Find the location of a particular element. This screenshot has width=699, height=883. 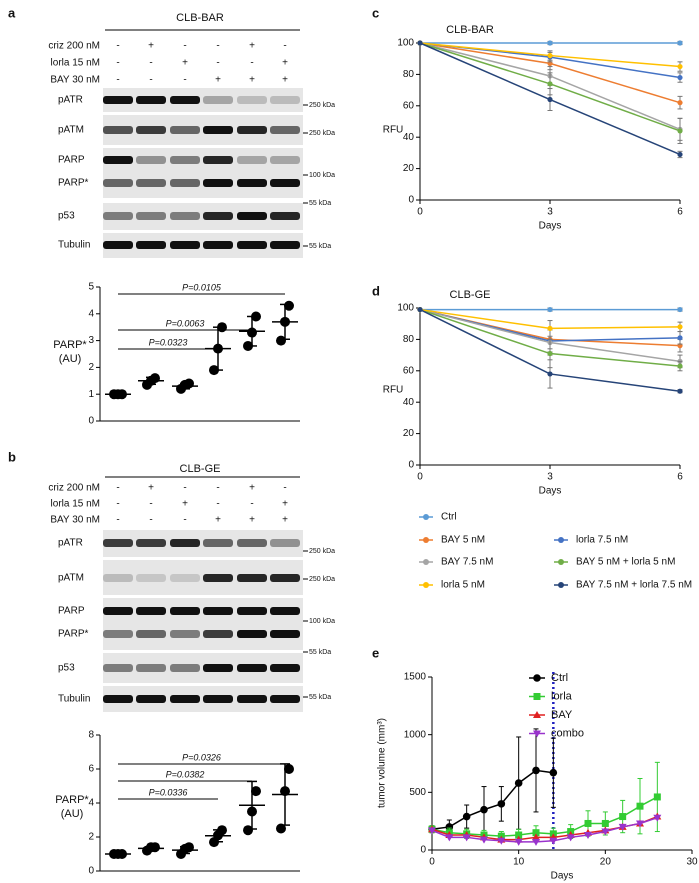

condition-label: lorla 15 nM is located at coordinates (75, 63).